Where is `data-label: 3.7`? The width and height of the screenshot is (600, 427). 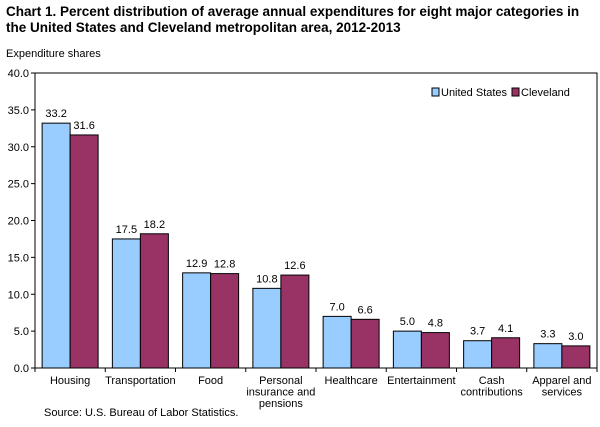 data-label: 3.7 is located at coordinates (477, 332).